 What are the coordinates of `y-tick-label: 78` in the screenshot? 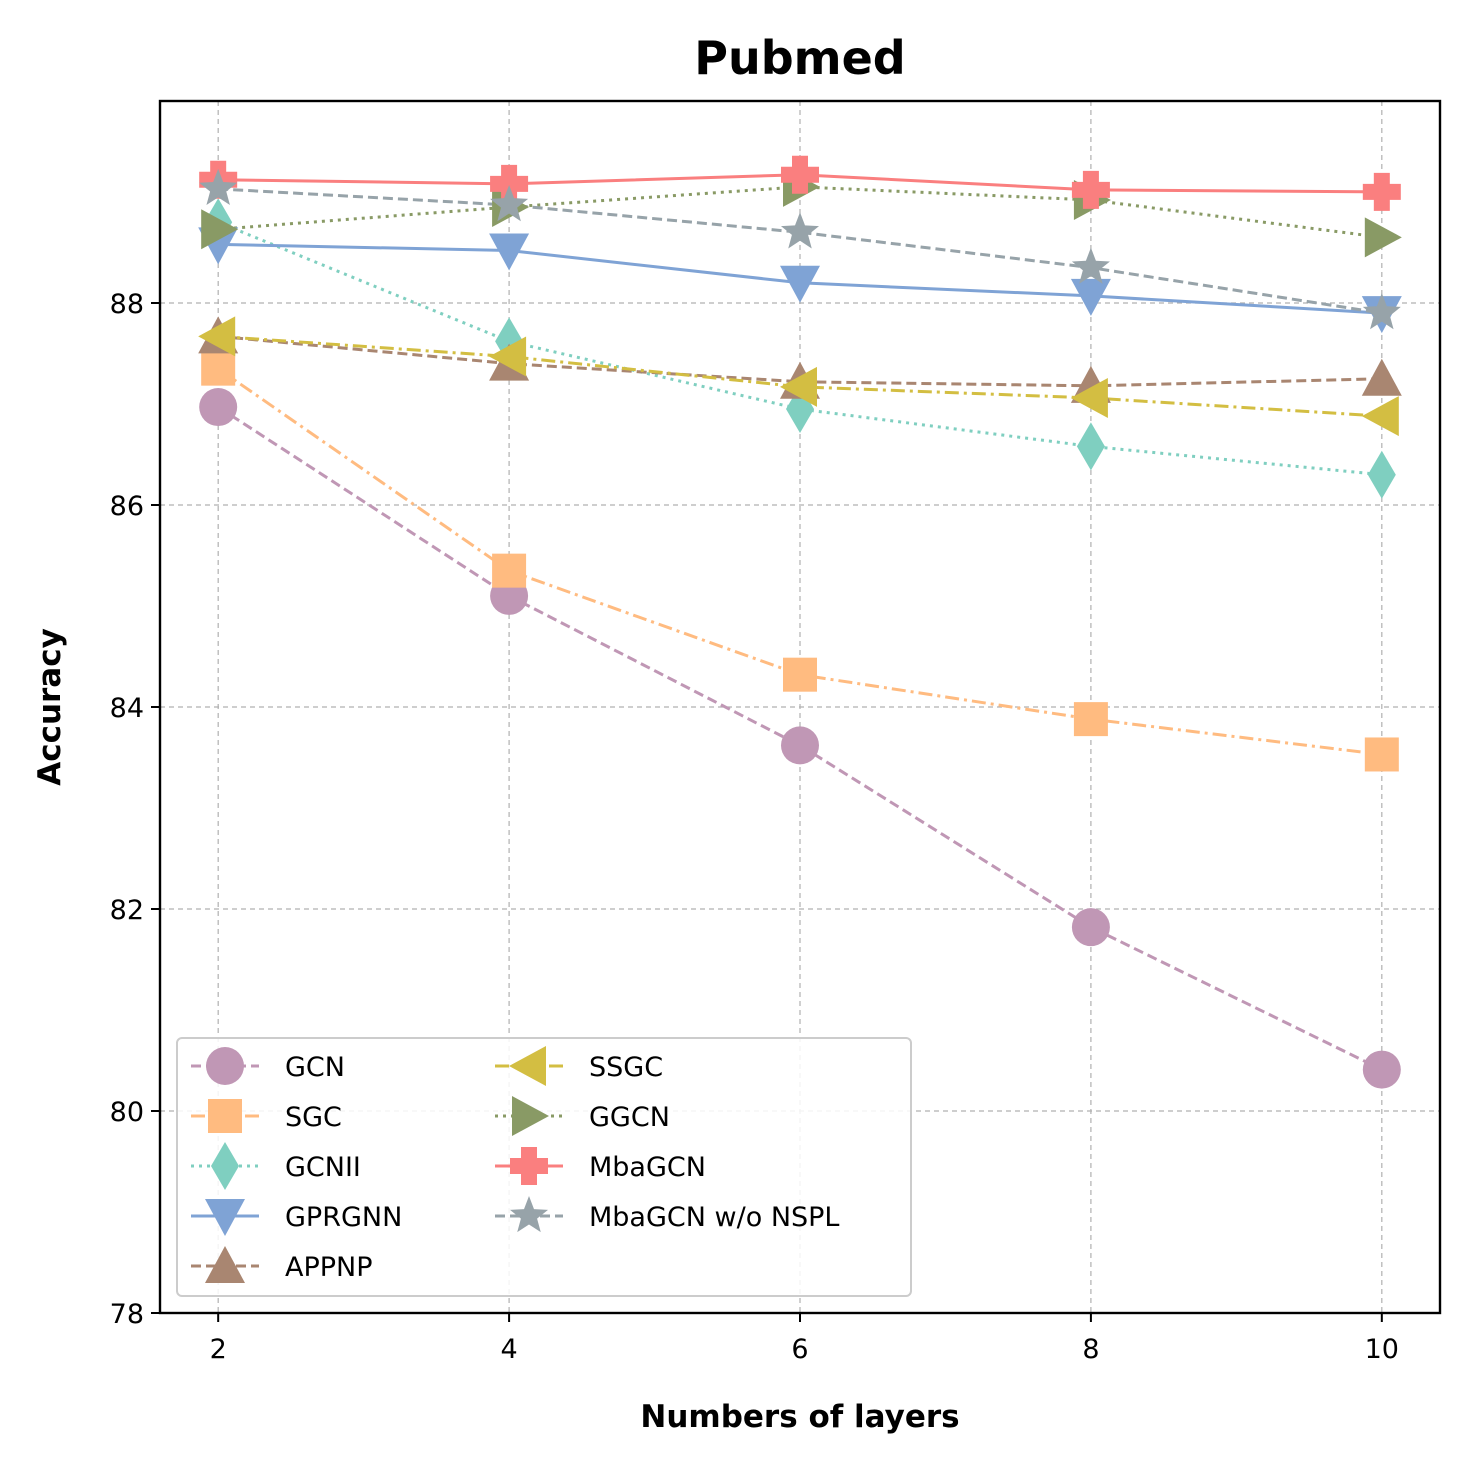 It's located at (127, 1314).